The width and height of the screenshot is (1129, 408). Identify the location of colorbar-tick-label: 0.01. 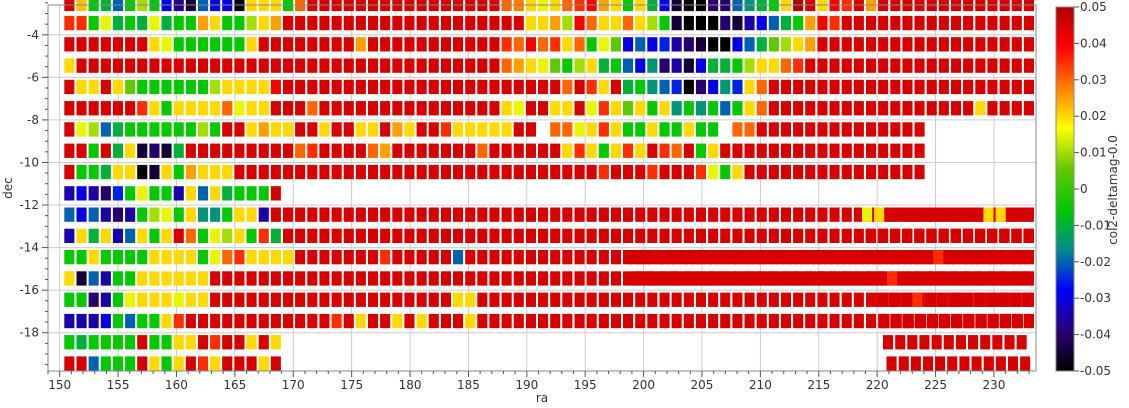
(1093, 153).